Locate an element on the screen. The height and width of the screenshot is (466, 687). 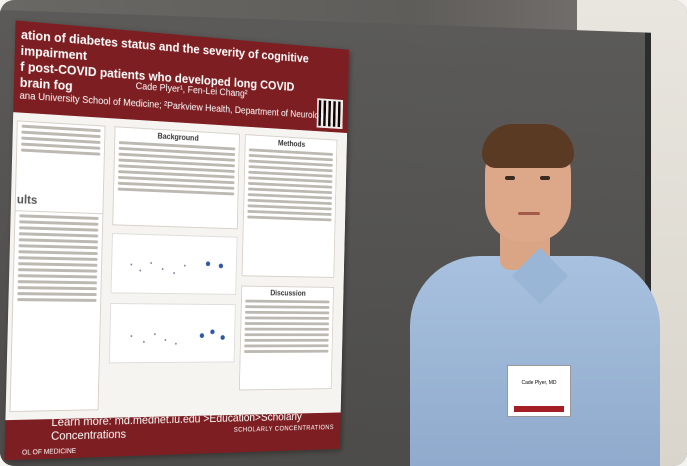
results-heading: ults is located at coordinates (27, 199).